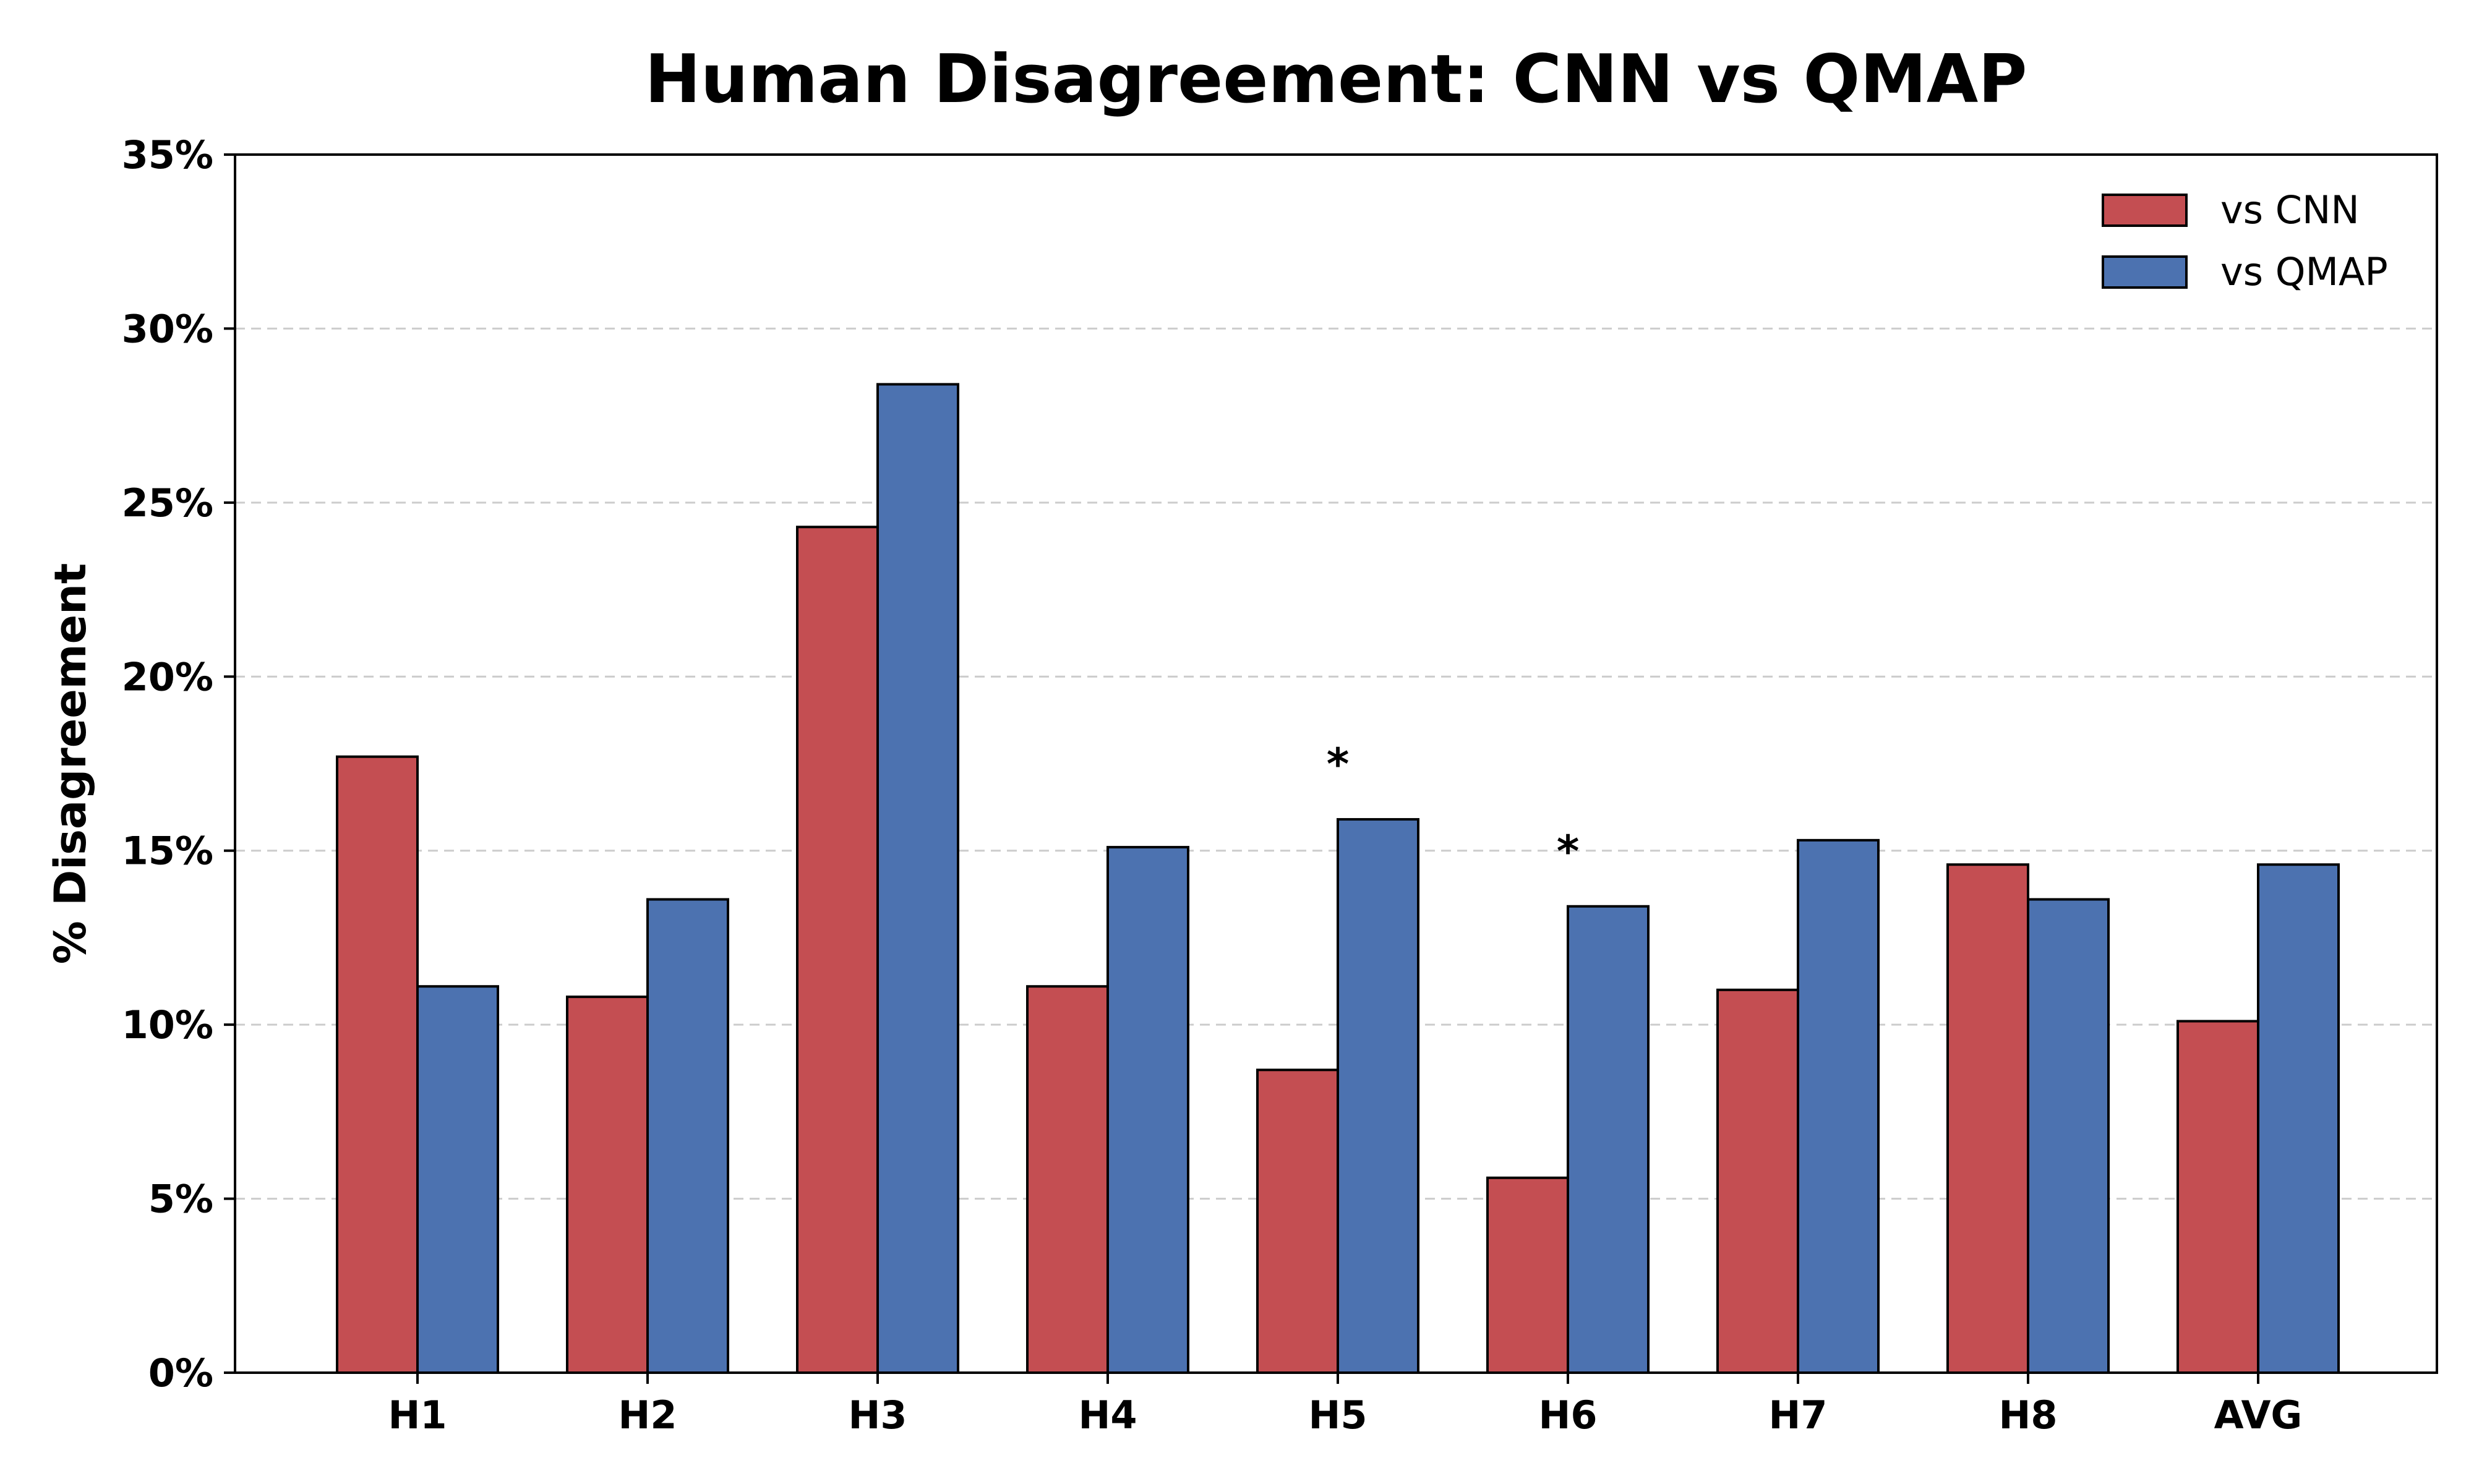  I want to click on y-axis-label: % Disagreement, so click(70, 764).